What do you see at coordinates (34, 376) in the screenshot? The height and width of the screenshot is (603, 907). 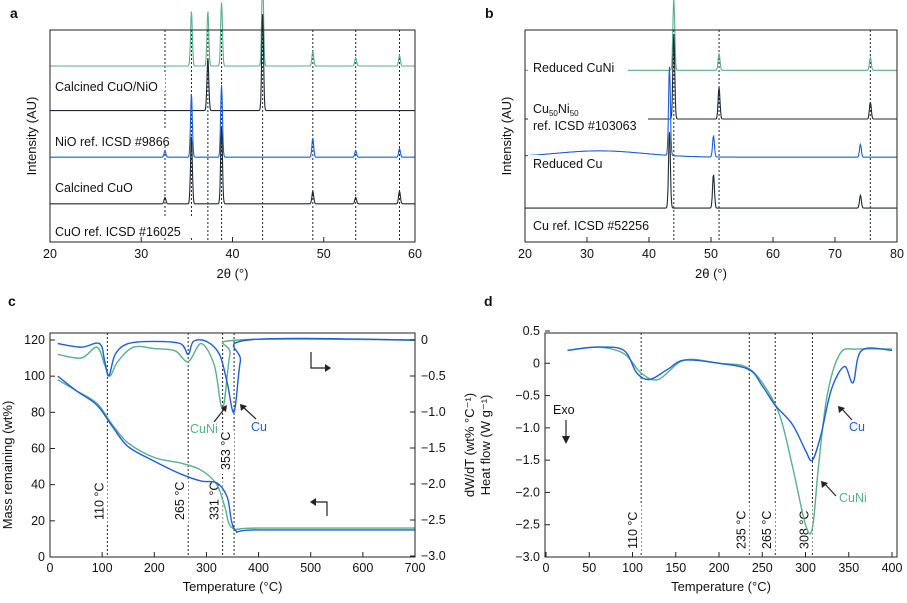 I see `y-tick-label: 100` at bounding box center [34, 376].